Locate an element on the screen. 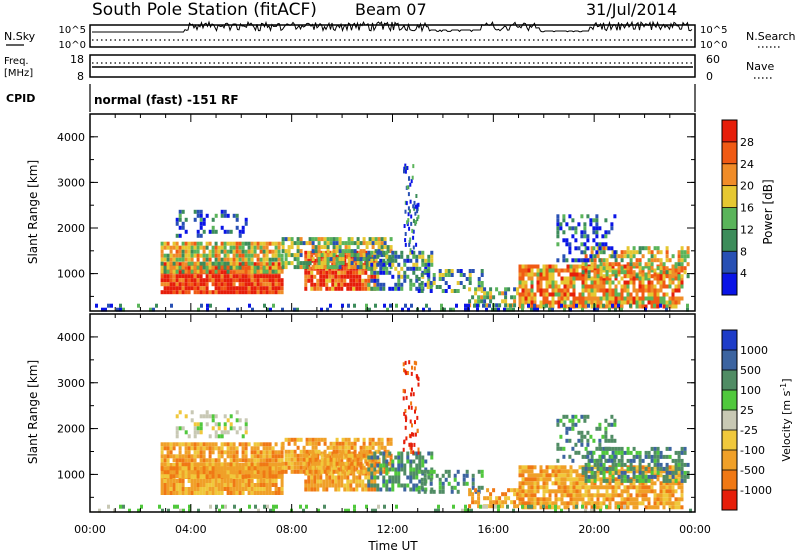 The height and width of the screenshot is (554, 800). nsky-tick-bottom: 10^0 is located at coordinates (72, 45).